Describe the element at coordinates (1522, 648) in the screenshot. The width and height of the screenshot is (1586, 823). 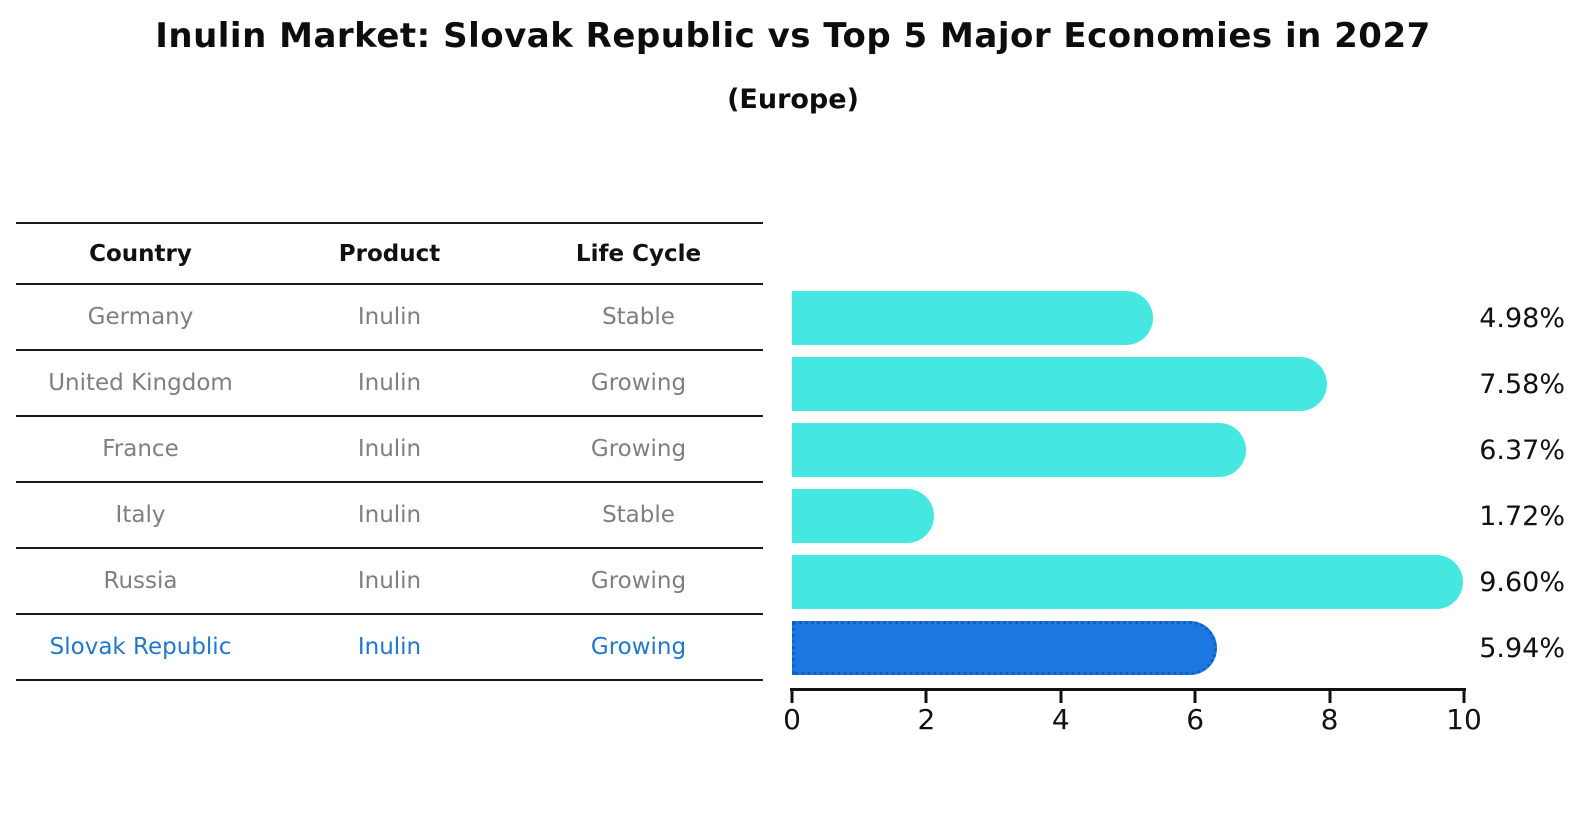
I see `value-label-slovak-republic: 5.94%` at that location.